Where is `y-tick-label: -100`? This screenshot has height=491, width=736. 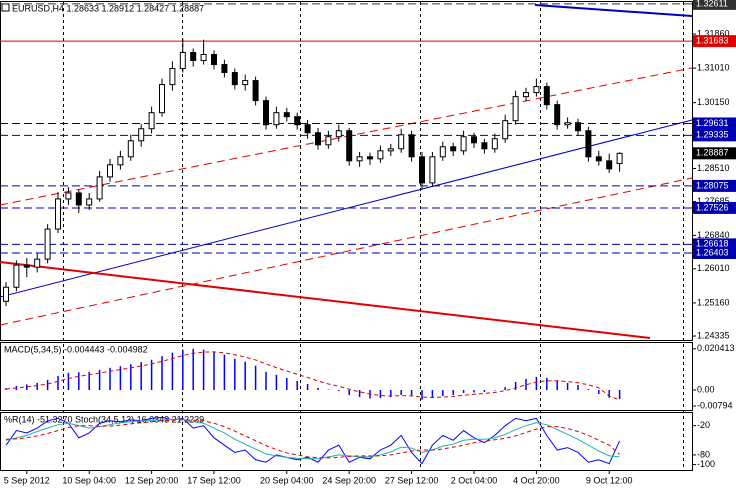 y-tick-label: -100 is located at coordinates (706, 464).